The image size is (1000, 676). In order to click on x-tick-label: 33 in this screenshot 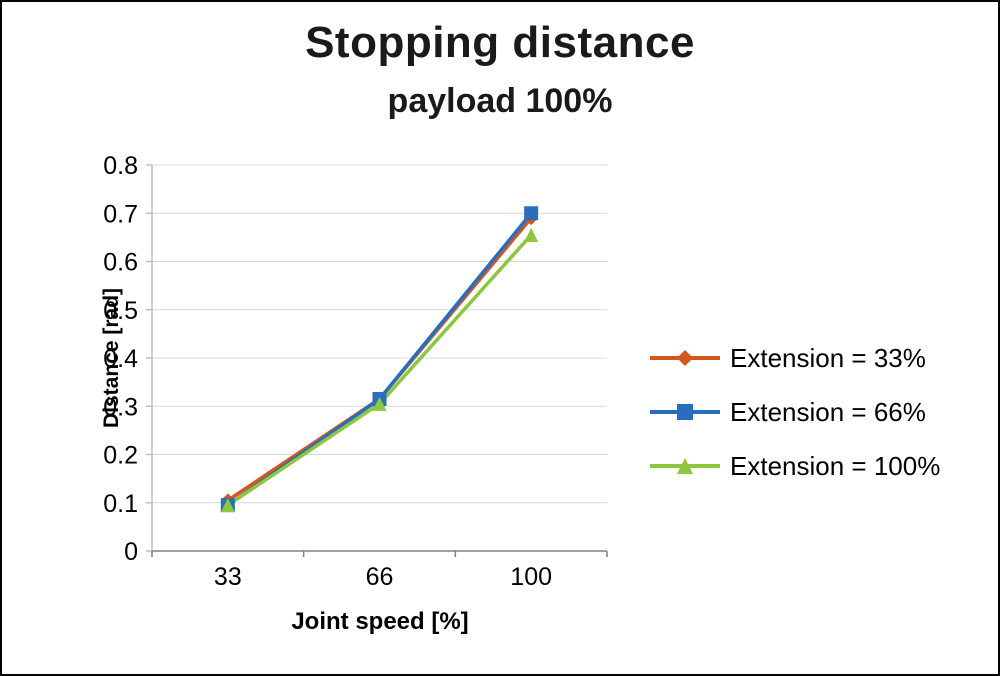, I will do `click(228, 577)`.